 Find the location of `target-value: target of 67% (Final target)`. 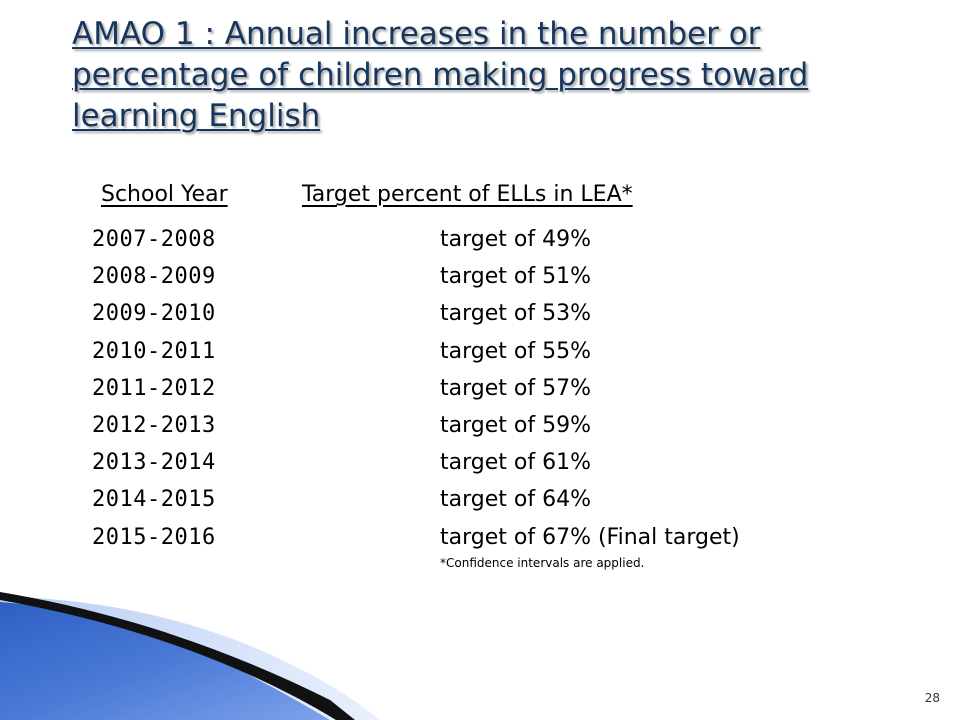

target-value: target of 67% (Final target) is located at coordinates (590, 537).